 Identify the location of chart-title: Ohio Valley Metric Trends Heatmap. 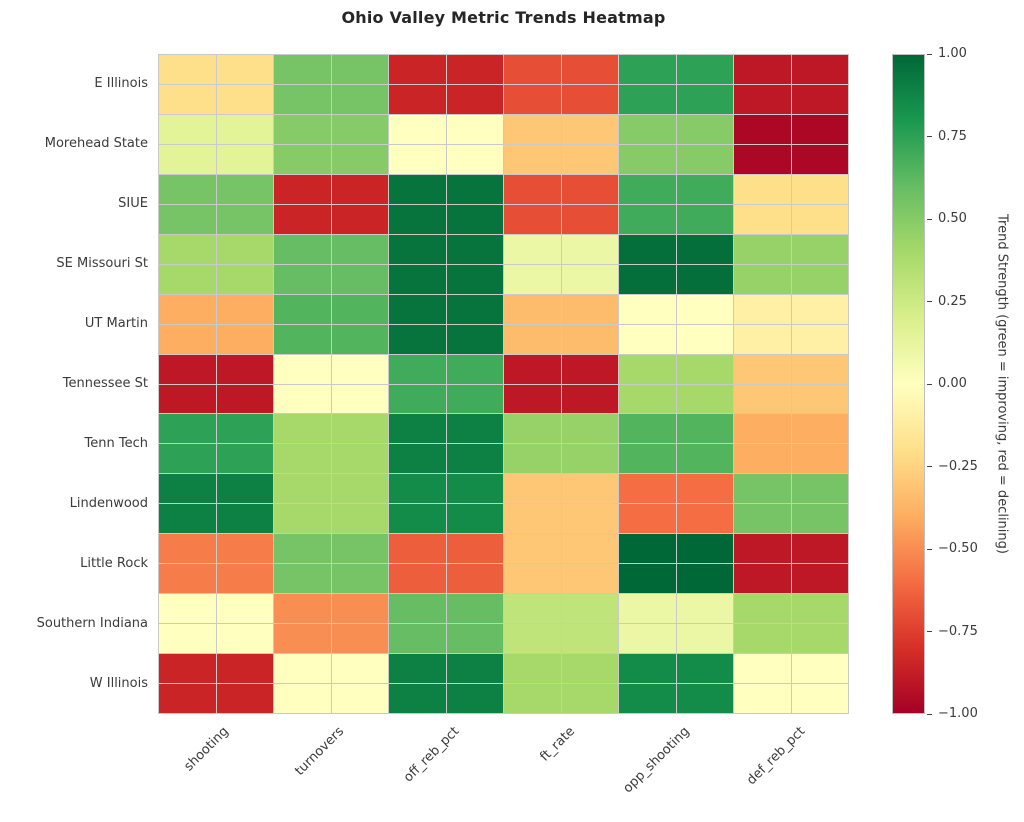
(503, 17).